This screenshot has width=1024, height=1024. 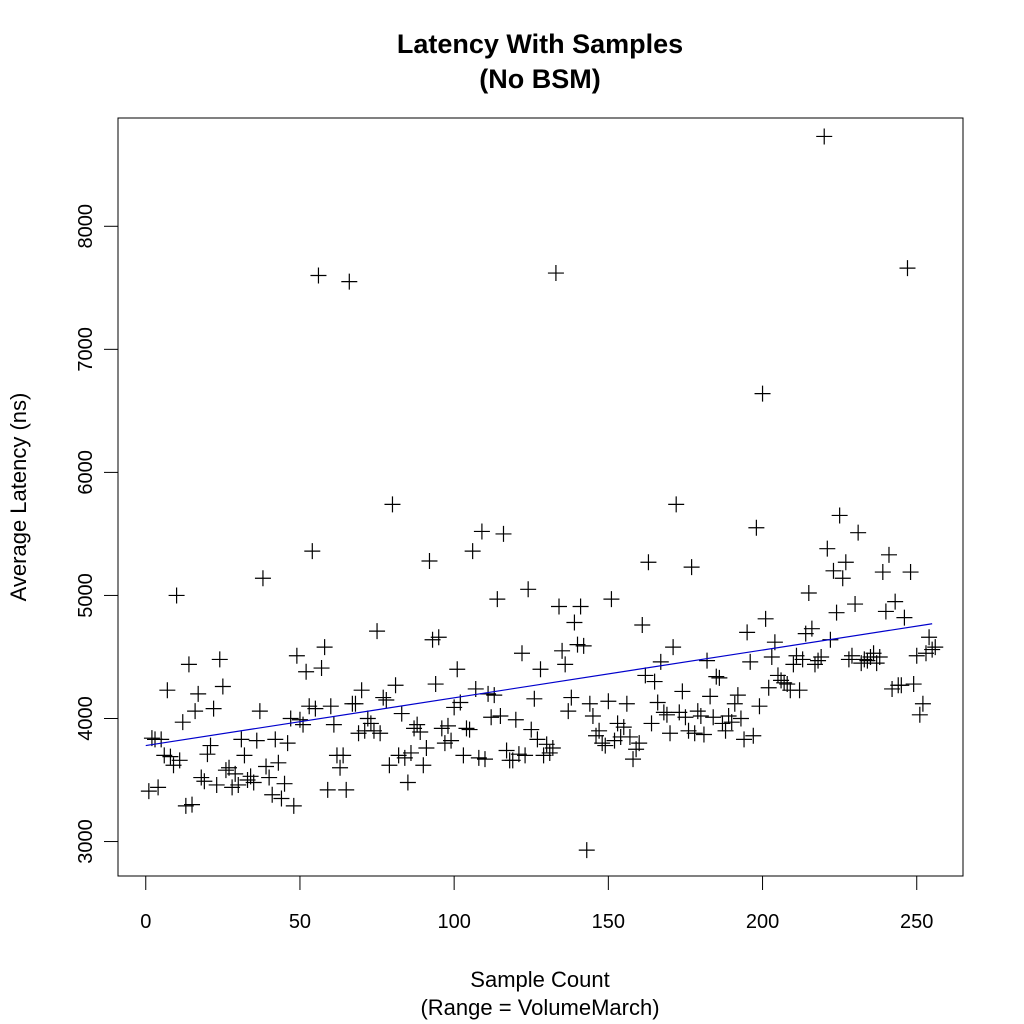 I want to click on chart-subtitle: (No BSM), so click(x=539, y=79).